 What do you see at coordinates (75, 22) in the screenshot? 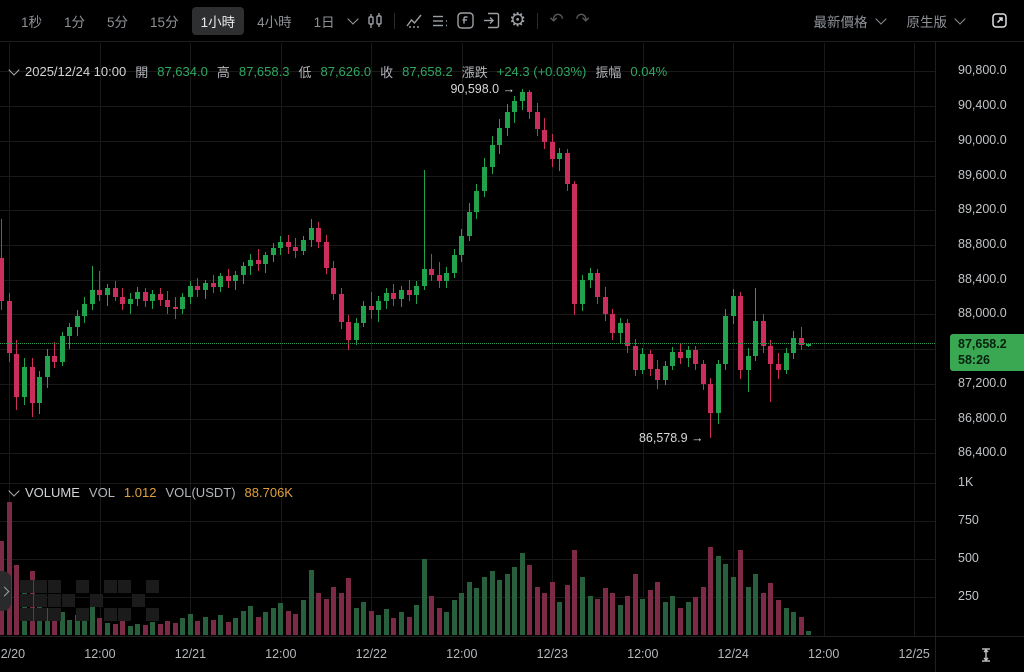
I see `interval-button: 1分` at bounding box center [75, 22].